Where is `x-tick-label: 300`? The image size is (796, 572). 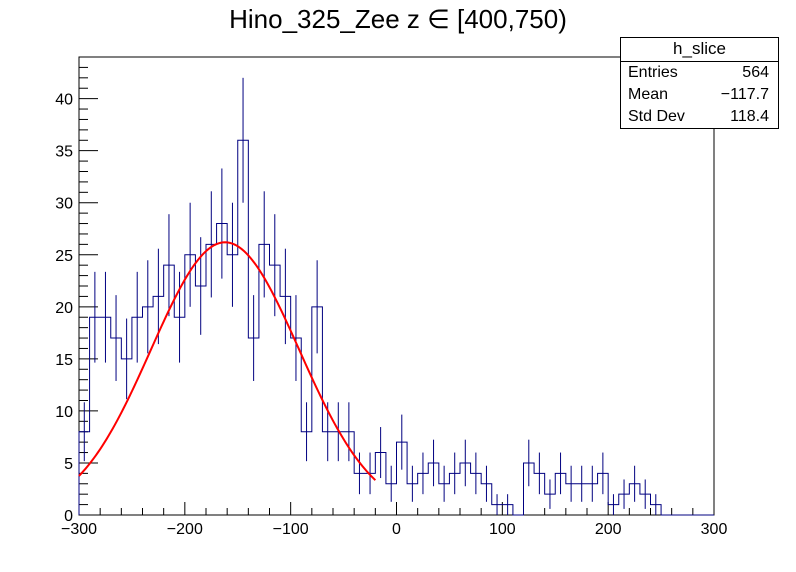 x-tick-label: 300 is located at coordinates (714, 529).